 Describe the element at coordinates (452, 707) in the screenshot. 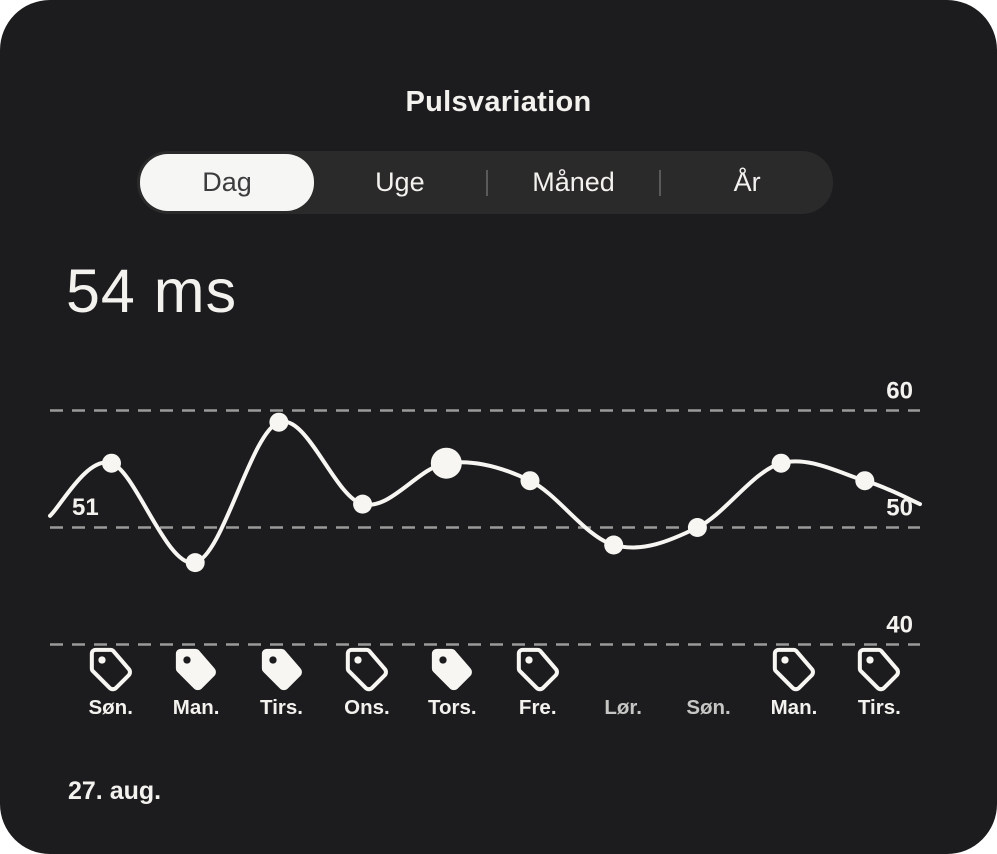

I see `day-label: Tors.` at that location.